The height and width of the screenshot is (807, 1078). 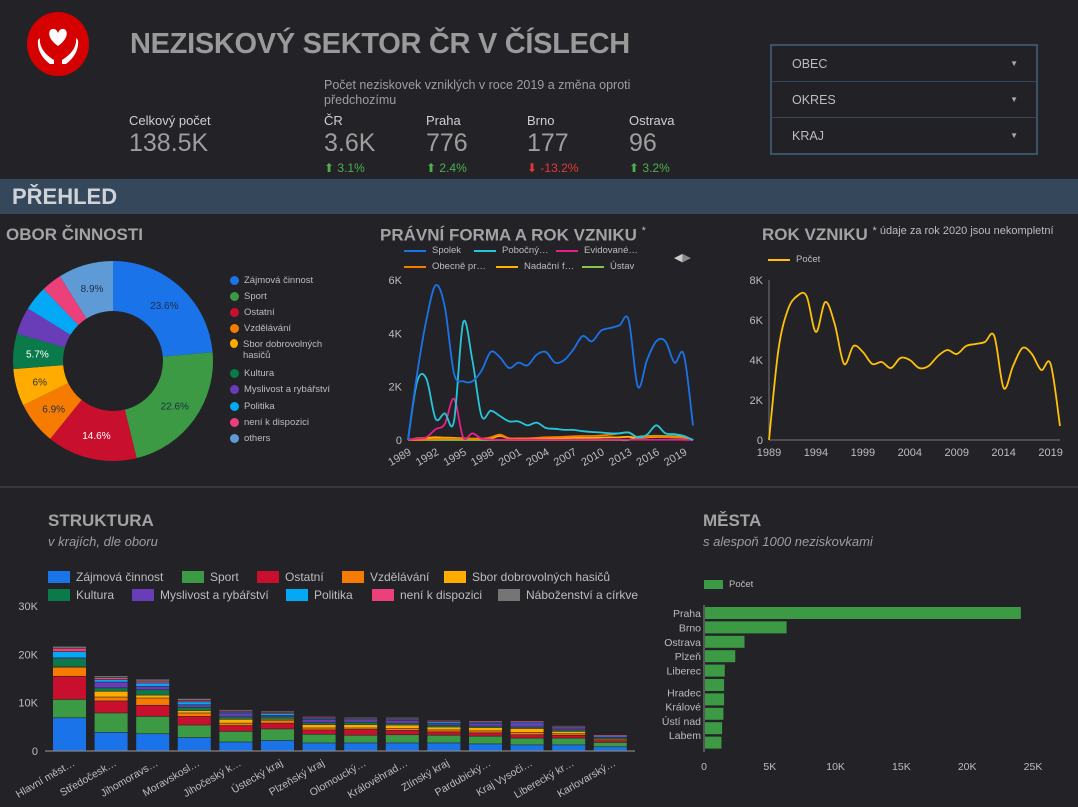 What do you see at coordinates (904, 100) in the screenshot?
I see `filter-okres-dropdown: OKRES ▼` at bounding box center [904, 100].